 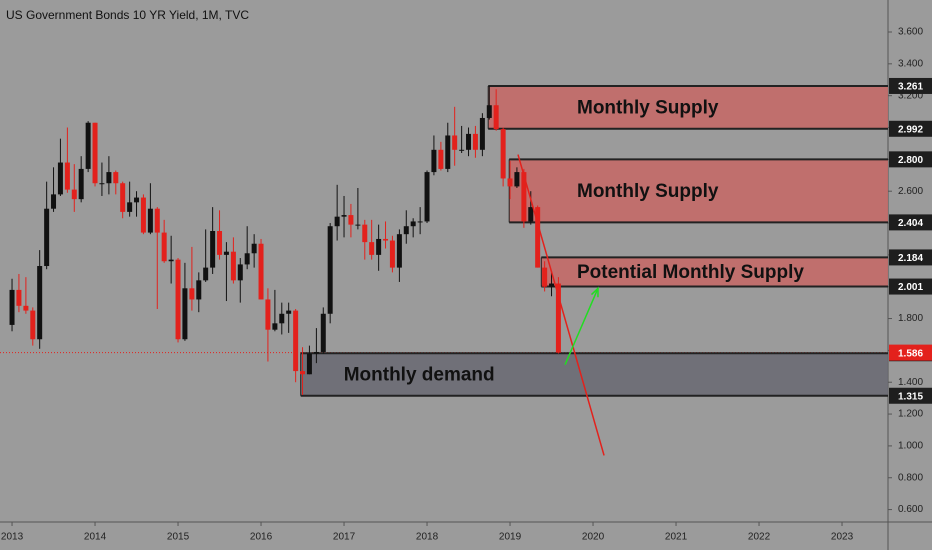 I want to click on zone-price-label: 2.404, so click(x=910, y=223).